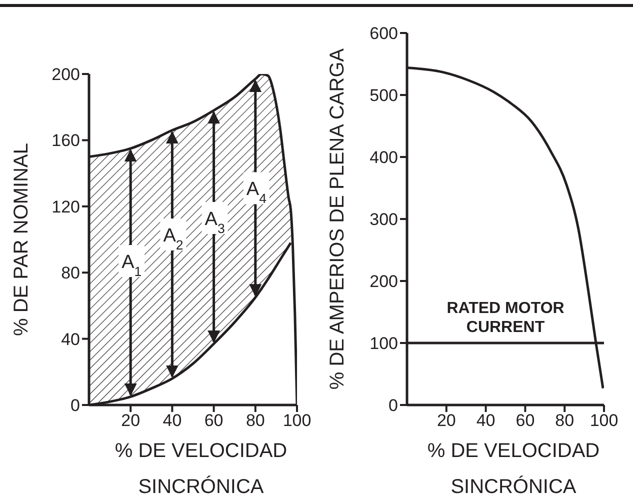 The height and width of the screenshot is (495, 633). Describe the element at coordinates (384, 158) in the screenshot. I see `y-tick-label: 400` at that location.